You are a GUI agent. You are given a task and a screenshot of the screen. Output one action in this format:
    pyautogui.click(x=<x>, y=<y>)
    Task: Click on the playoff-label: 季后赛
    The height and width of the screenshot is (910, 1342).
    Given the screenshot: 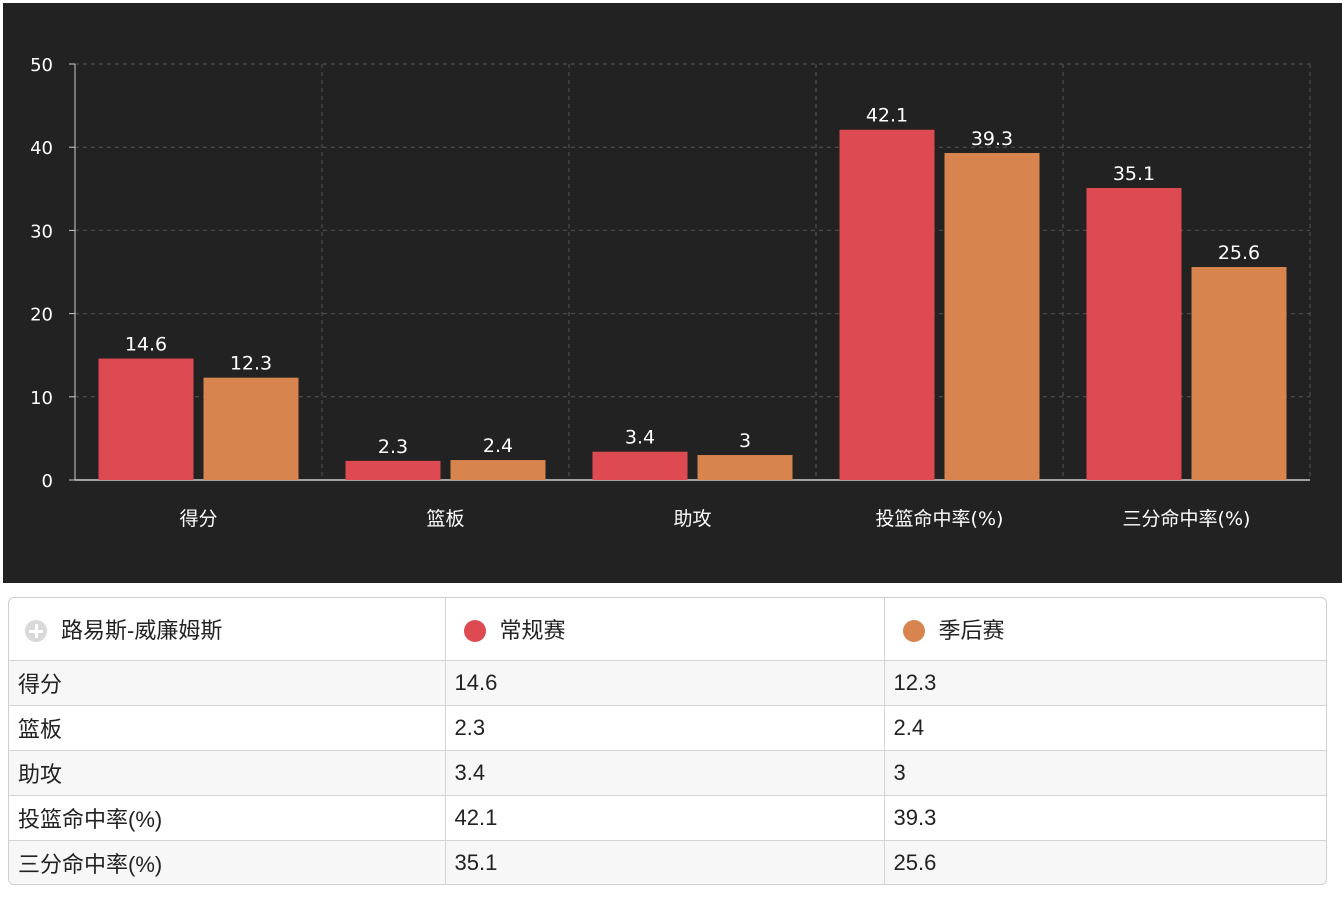 What is the action you would take?
    pyautogui.click(x=971, y=630)
    